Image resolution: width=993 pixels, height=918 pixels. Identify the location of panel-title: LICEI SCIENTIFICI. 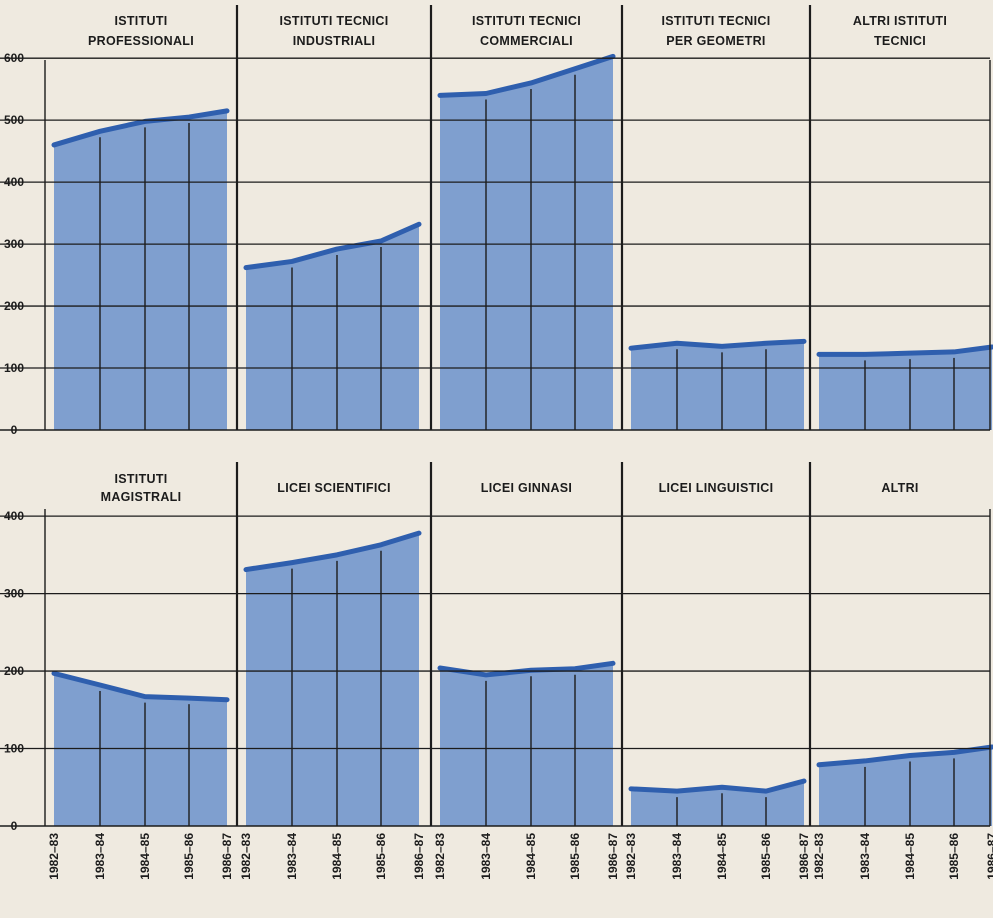
(333, 488).